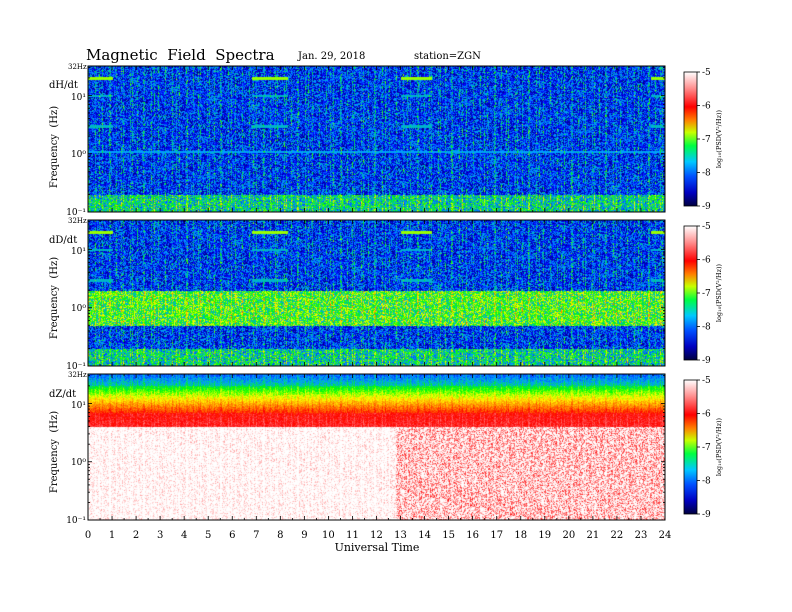  What do you see at coordinates (593, 535) in the screenshot?
I see `x-tick-label: 21` at bounding box center [593, 535].